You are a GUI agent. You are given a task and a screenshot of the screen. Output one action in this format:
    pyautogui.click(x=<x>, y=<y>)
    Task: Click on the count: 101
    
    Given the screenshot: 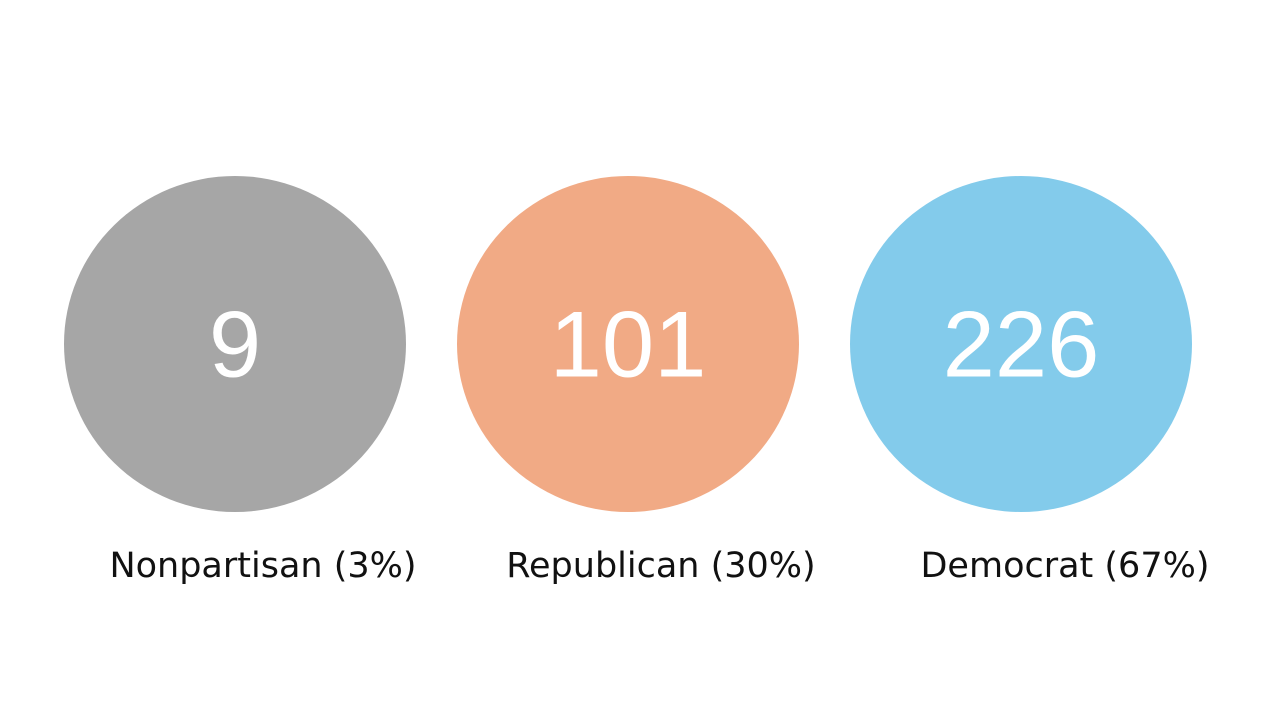 What is the action you would take?
    pyautogui.click(x=628, y=344)
    